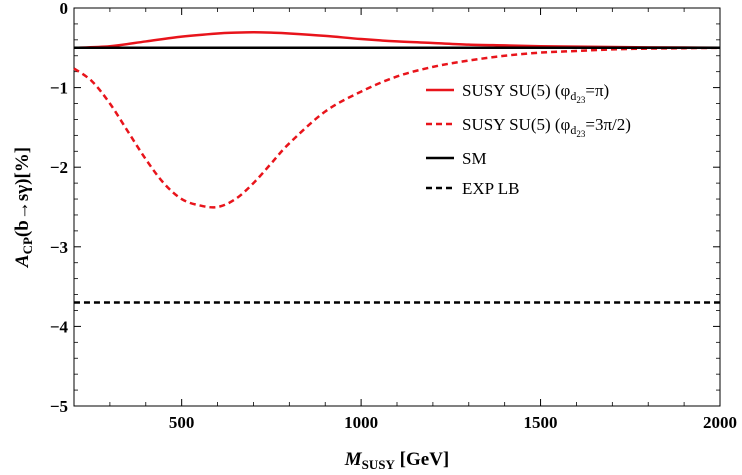  What do you see at coordinates (64, 9) in the screenshot?
I see `y-tick-label: 0` at bounding box center [64, 9].